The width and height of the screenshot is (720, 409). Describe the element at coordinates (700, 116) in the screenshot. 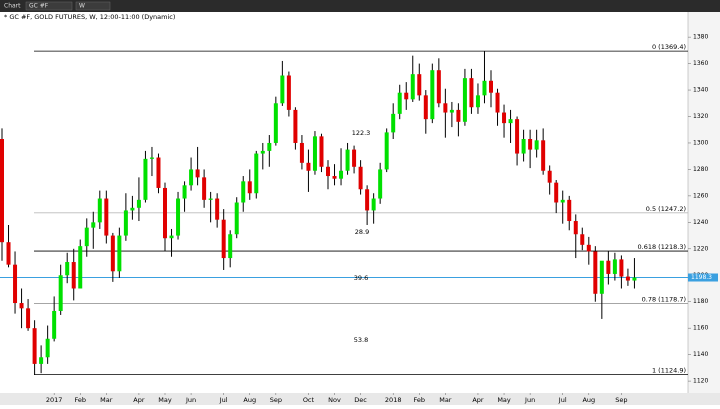

I see `y-tick-label: 1320` at that location.